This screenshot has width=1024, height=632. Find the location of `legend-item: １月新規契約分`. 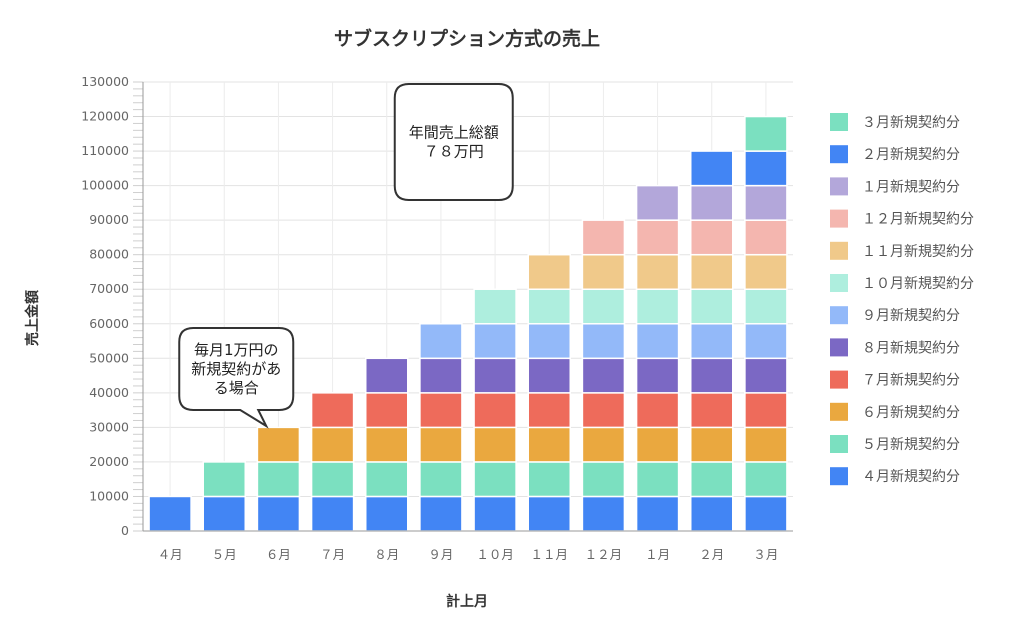

legend-item: １月新規契約分 is located at coordinates (895, 186).